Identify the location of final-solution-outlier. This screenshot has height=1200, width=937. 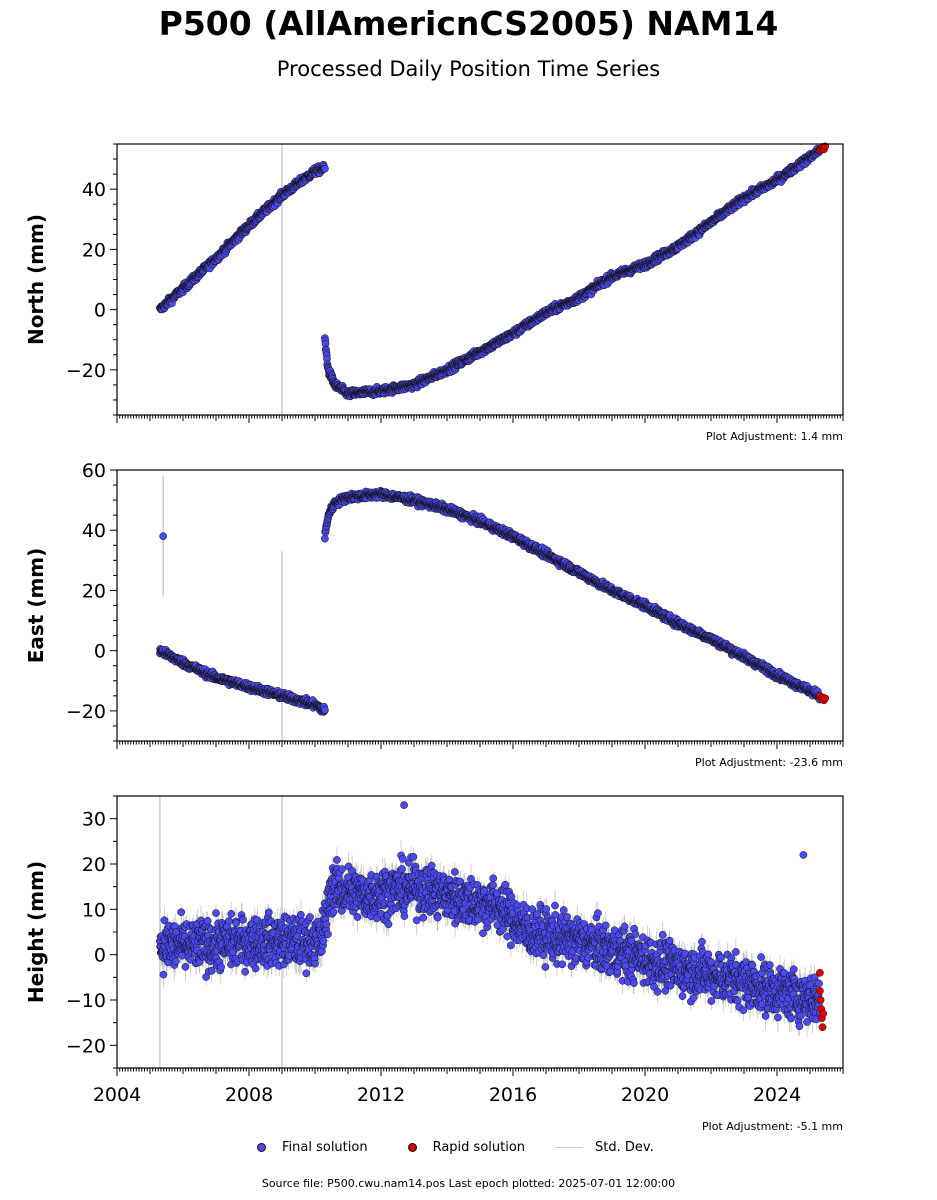
(163, 536).